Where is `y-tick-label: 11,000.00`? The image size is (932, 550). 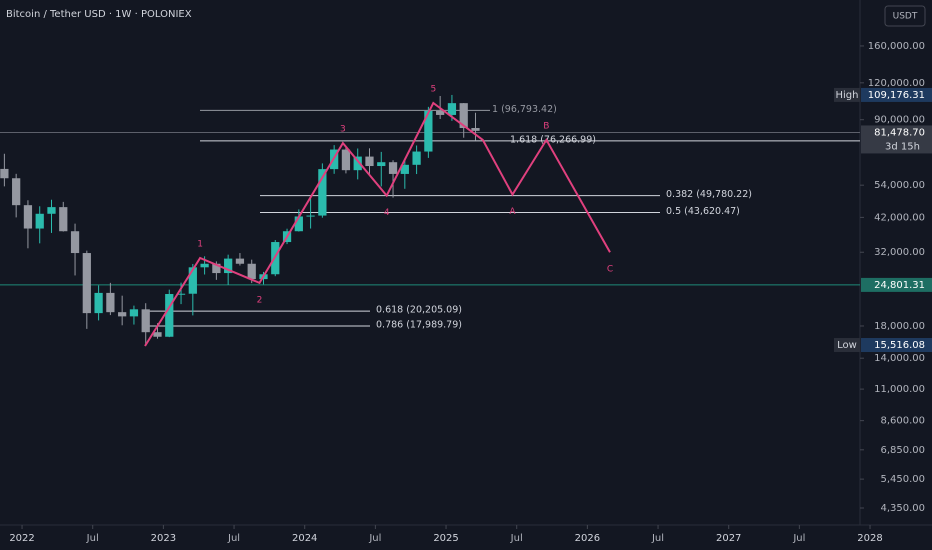
y-tick-label: 11,000.00 is located at coordinates (899, 389).